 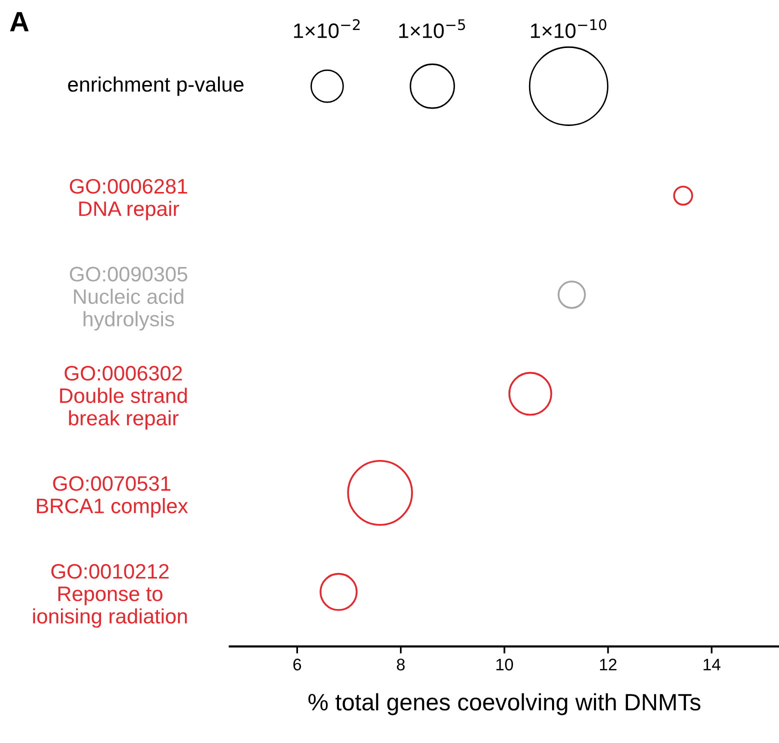 I want to click on x-tick-label: 8, so click(x=400, y=664).